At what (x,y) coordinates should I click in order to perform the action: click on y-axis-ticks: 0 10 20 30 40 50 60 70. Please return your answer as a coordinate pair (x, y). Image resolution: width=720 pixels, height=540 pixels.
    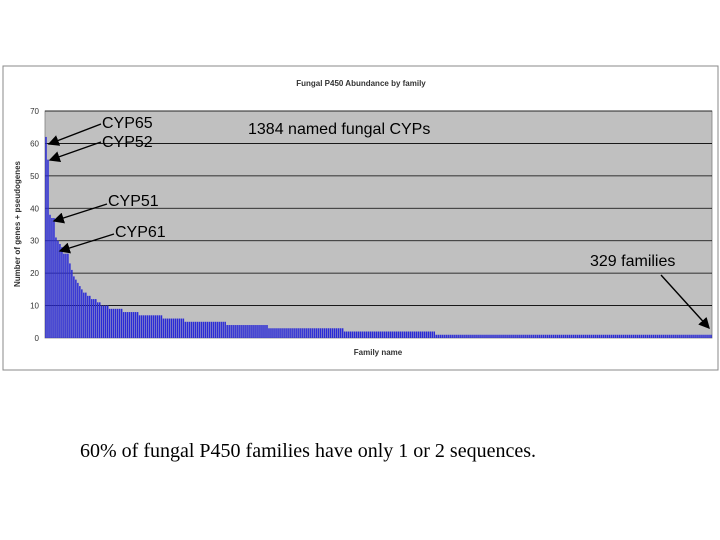
    Looking at the image, I should click on (34, 225).